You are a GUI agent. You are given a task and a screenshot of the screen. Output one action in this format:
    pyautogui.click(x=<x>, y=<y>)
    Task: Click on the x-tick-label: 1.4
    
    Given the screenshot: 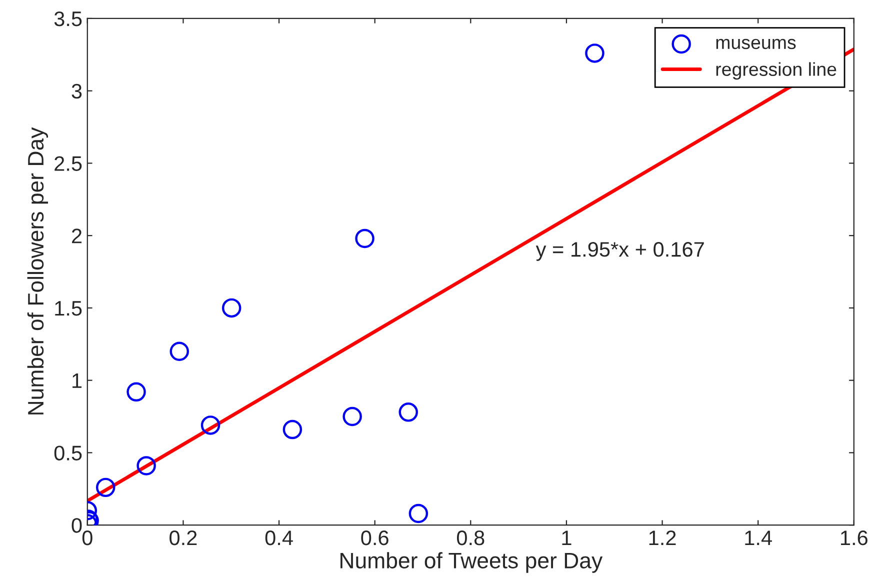 What is the action you would take?
    pyautogui.click(x=758, y=538)
    